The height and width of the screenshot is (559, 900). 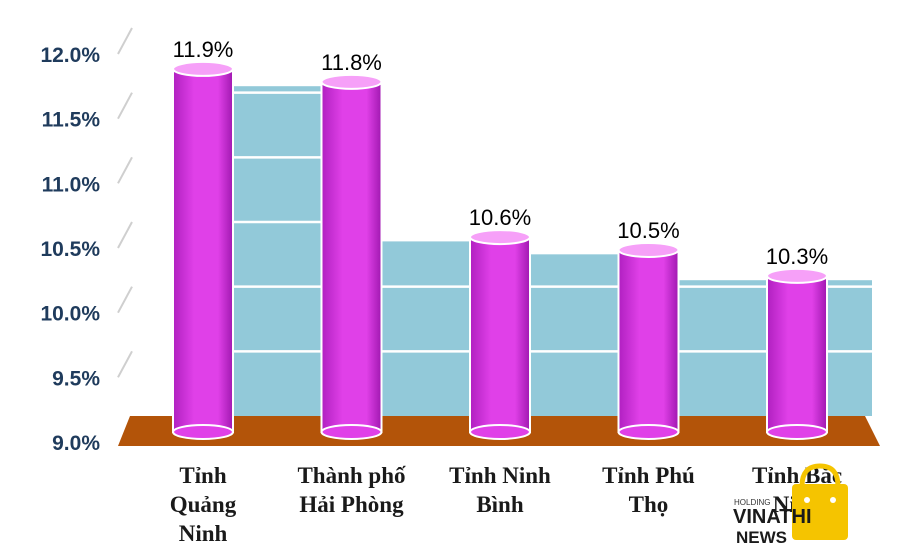 I want to click on category-label: Tỉnh Phú Thọ, so click(x=648, y=490).